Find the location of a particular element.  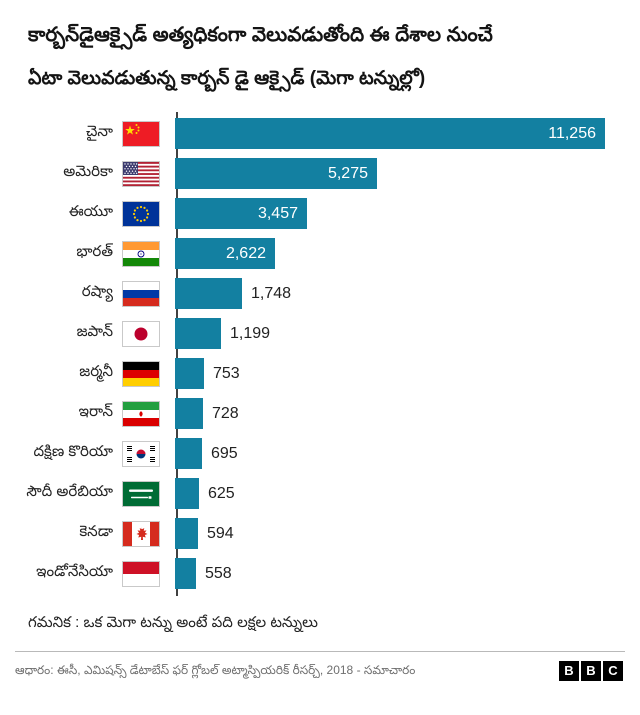

eu-flag-icon is located at coordinates (141, 213).